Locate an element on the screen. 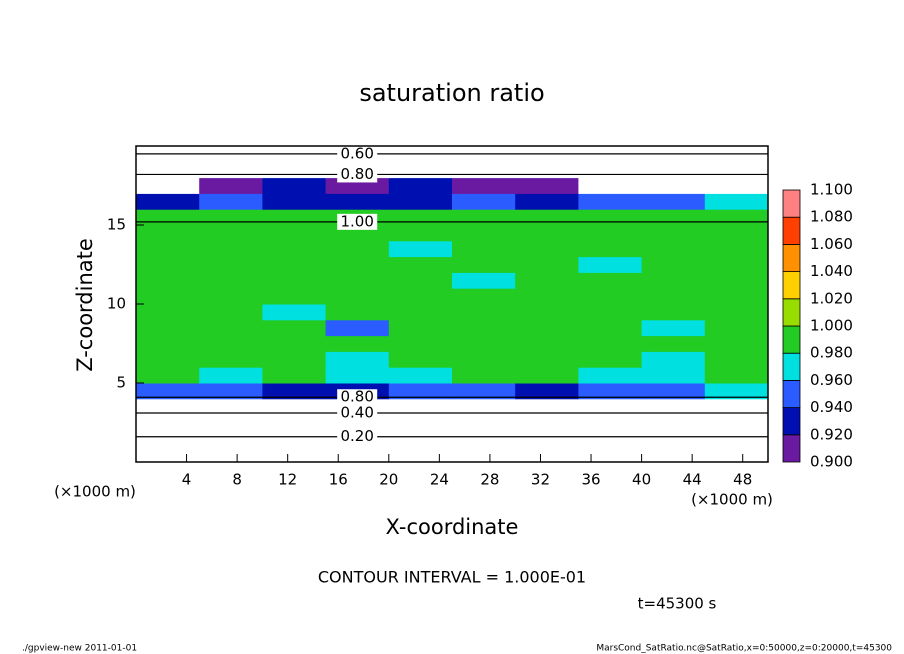 The width and height of the screenshot is (904, 654). contour-label: 1.00 is located at coordinates (356, 221).